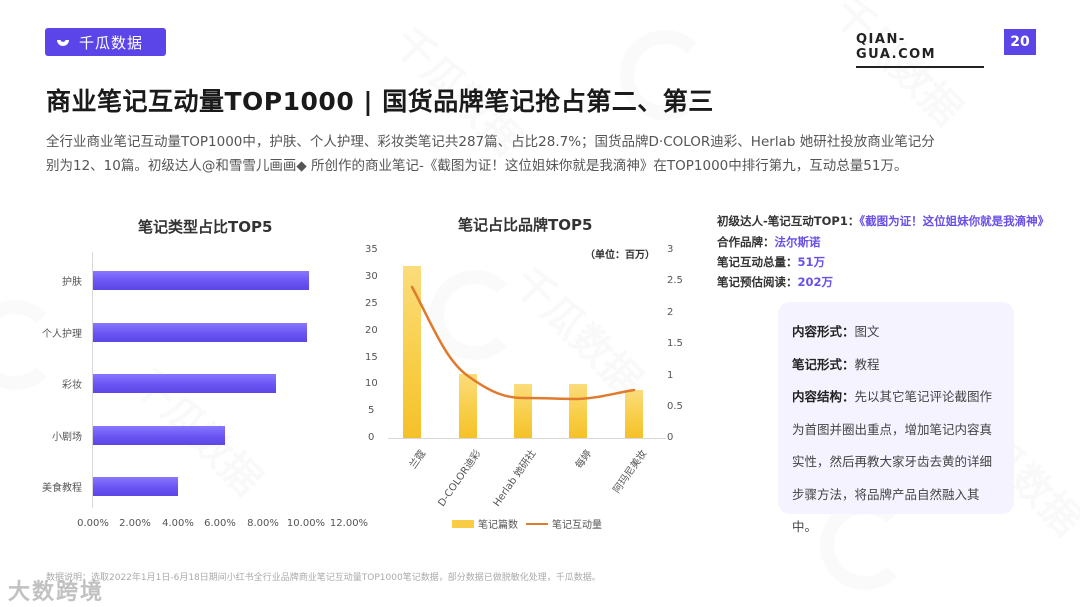 The width and height of the screenshot is (1080, 607). I want to click on x-tick: 2.00%, so click(135, 523).